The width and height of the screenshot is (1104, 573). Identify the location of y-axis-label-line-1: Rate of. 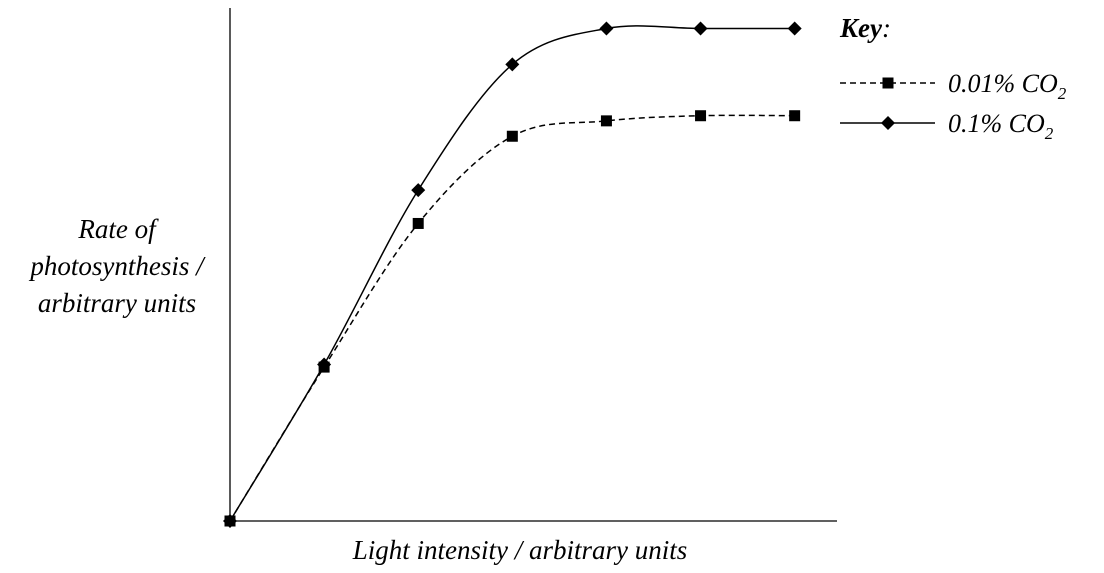
(118, 229).